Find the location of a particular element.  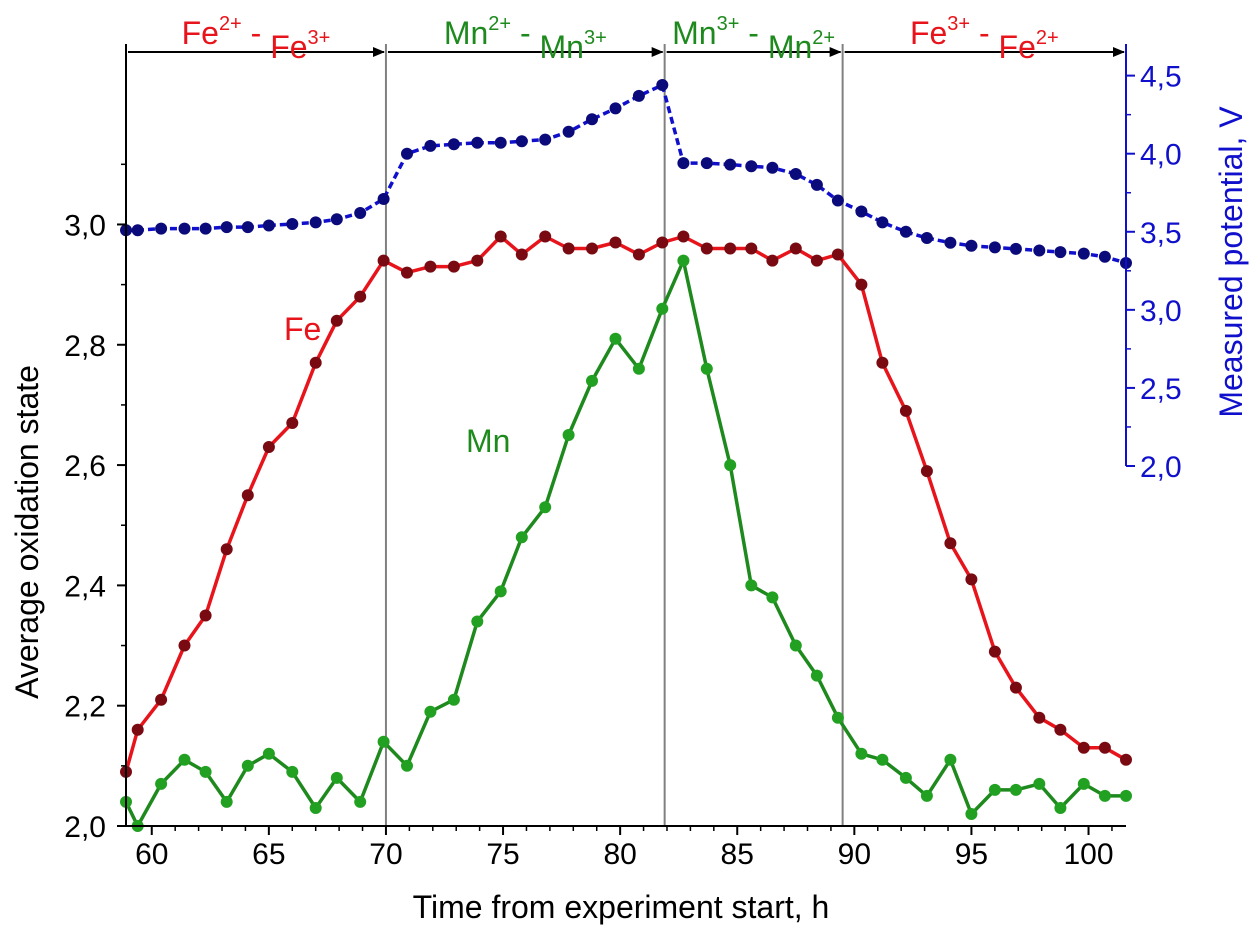

left-y-tick-label-2: 2,2 is located at coordinates (85, 707).